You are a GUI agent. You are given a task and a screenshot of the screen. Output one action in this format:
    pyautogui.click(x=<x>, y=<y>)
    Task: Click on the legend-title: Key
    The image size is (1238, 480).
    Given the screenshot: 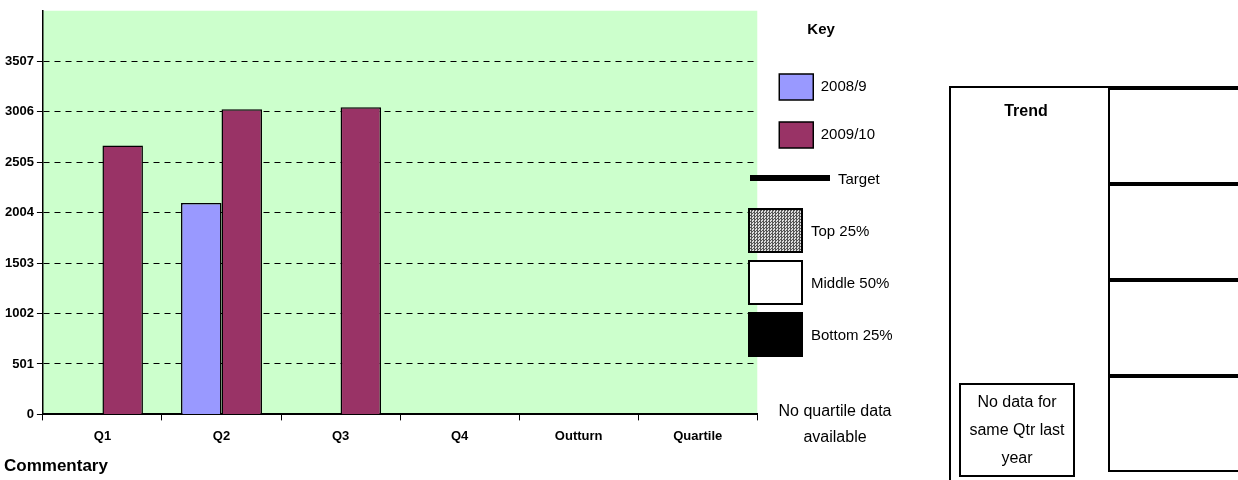 What is the action you would take?
    pyautogui.click(x=821, y=28)
    